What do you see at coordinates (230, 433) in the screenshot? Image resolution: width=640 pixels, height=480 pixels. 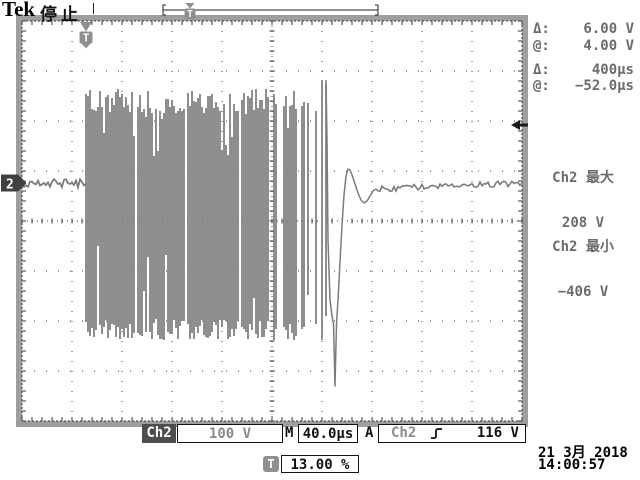 I see `vertical-scale-readout: 100 V` at bounding box center [230, 433].